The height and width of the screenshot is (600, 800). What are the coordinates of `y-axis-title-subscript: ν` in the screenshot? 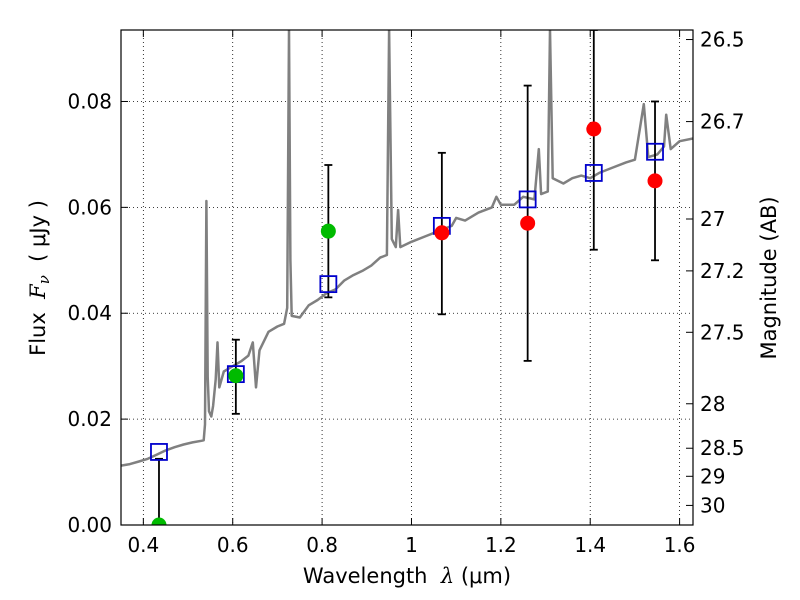 It's located at (44, 279).